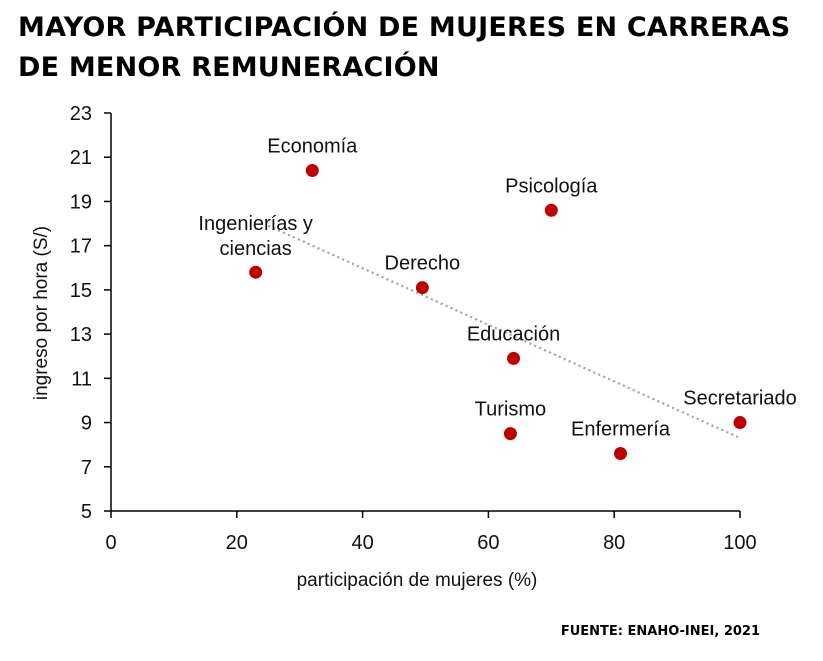 The width and height of the screenshot is (823, 661). Describe the element at coordinates (81, 247) in the screenshot. I see `y-tick-label: 17` at that location.